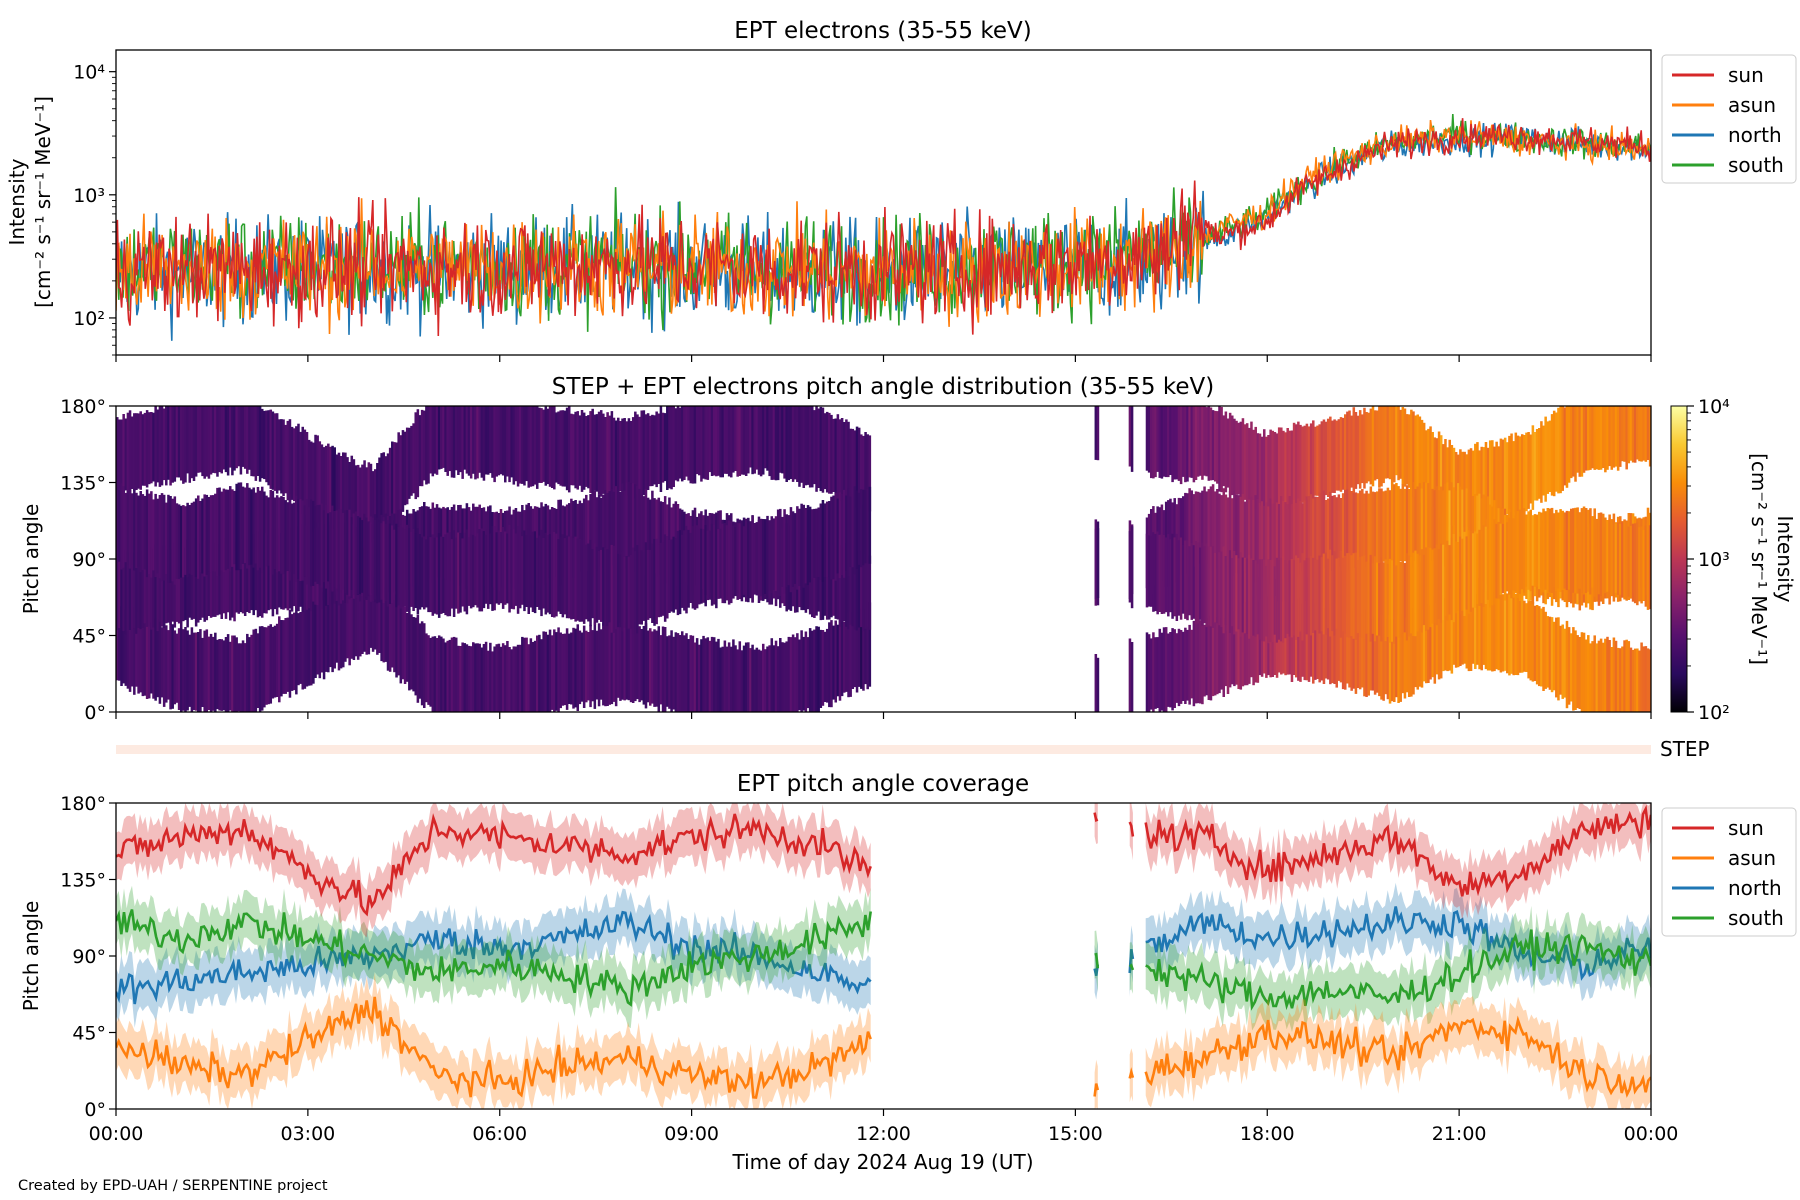 The height and width of the screenshot is (1200, 1800). I want to click on legend-label-asun: asun, so click(1752, 858).